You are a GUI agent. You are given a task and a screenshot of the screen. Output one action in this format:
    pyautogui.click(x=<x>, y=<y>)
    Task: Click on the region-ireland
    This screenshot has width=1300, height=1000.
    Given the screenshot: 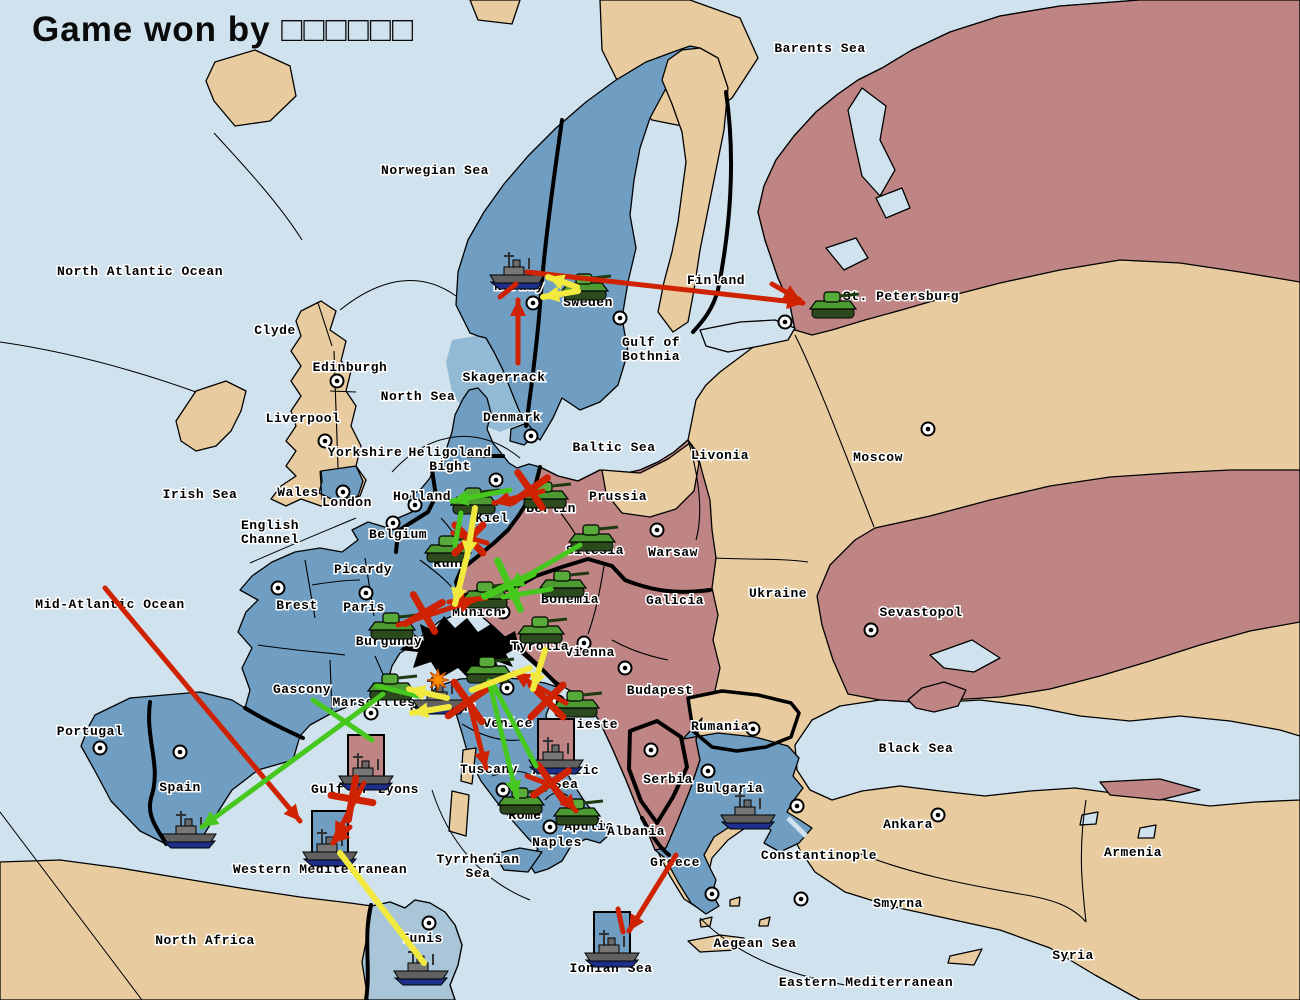 What is the action you would take?
    pyautogui.click(x=211, y=416)
    